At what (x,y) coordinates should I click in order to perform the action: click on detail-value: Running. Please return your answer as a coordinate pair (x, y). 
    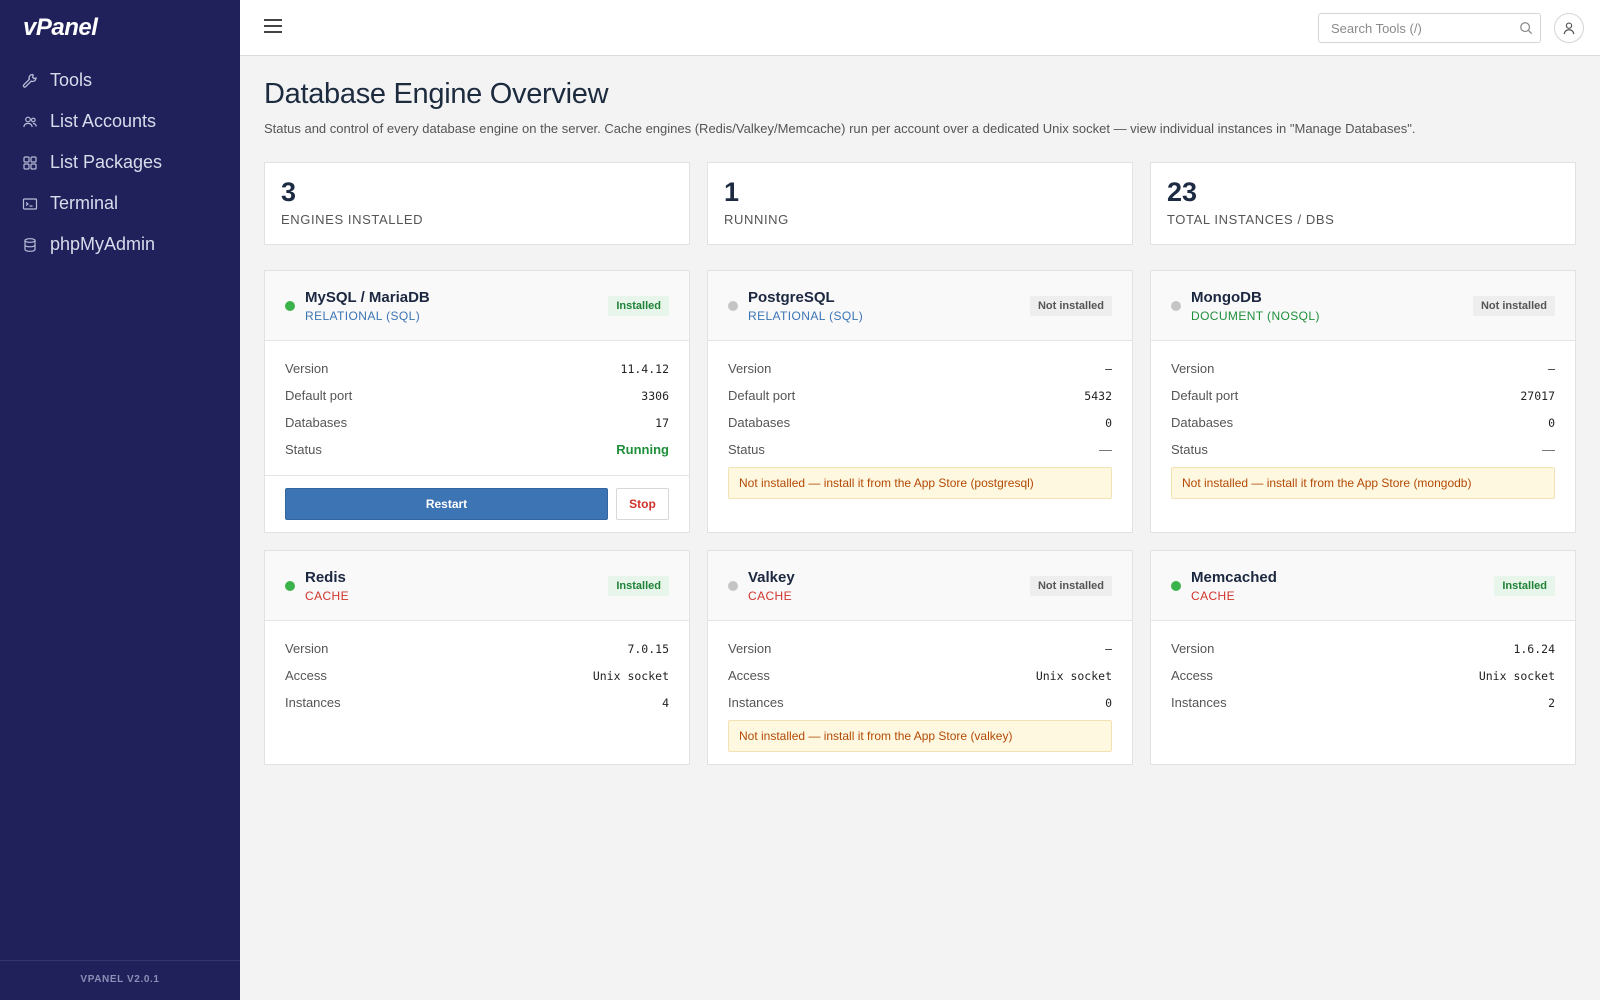
    Looking at the image, I should click on (642, 449).